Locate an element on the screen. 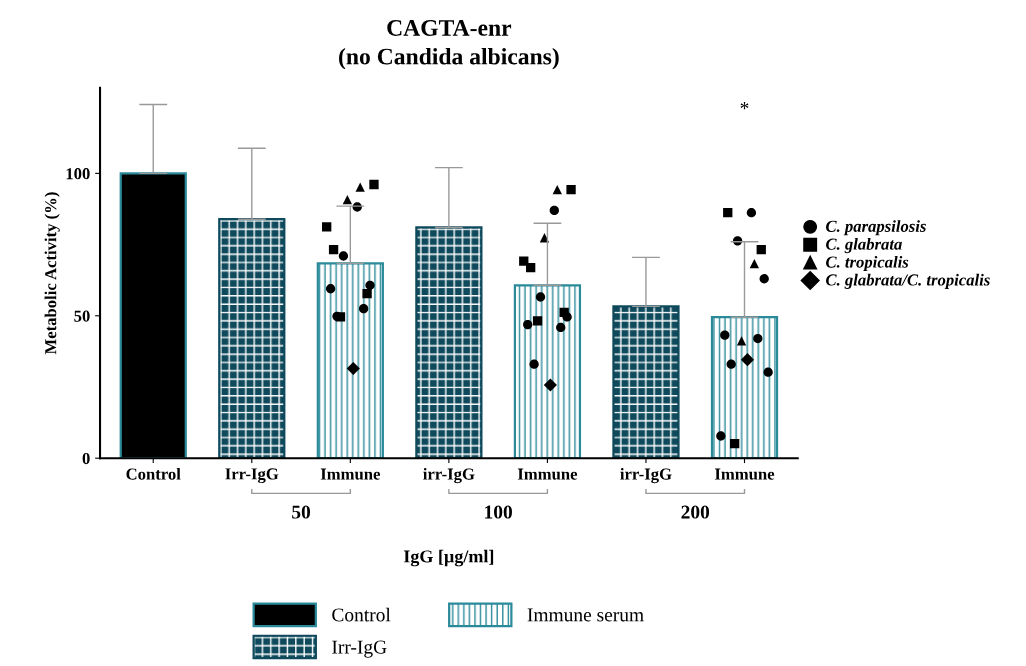  legend-label: C. tropicalis is located at coordinates (867, 263).